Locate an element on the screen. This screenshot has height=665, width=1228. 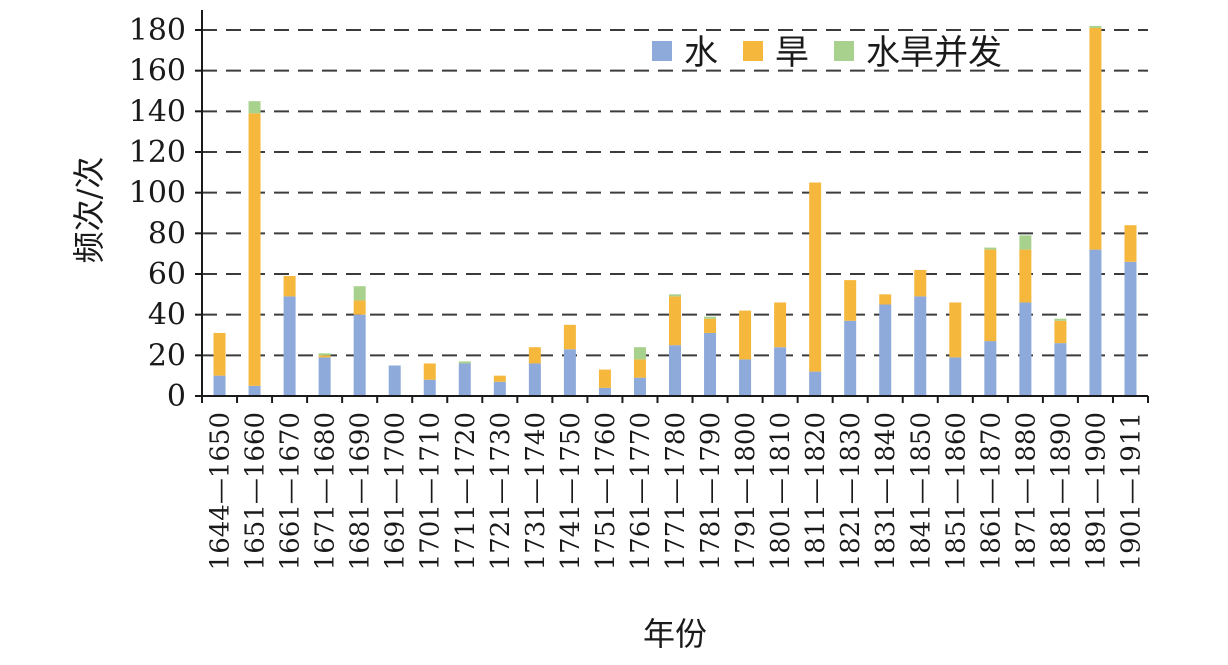
x-tick-label: 1811—1820 is located at coordinates (816, 491).